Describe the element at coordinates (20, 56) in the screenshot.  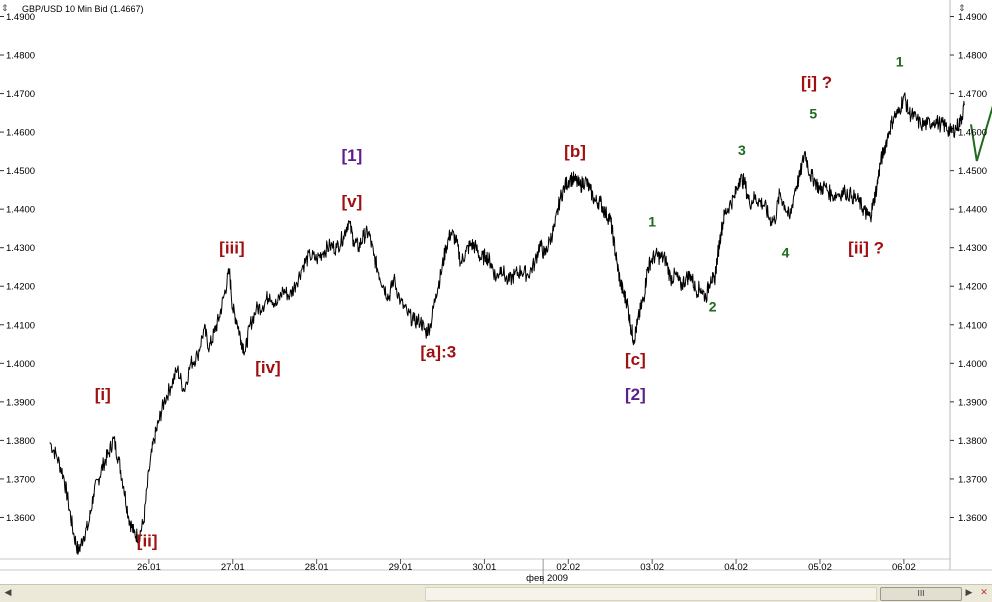
I see `y-tick-label-left: 1.4800` at that location.